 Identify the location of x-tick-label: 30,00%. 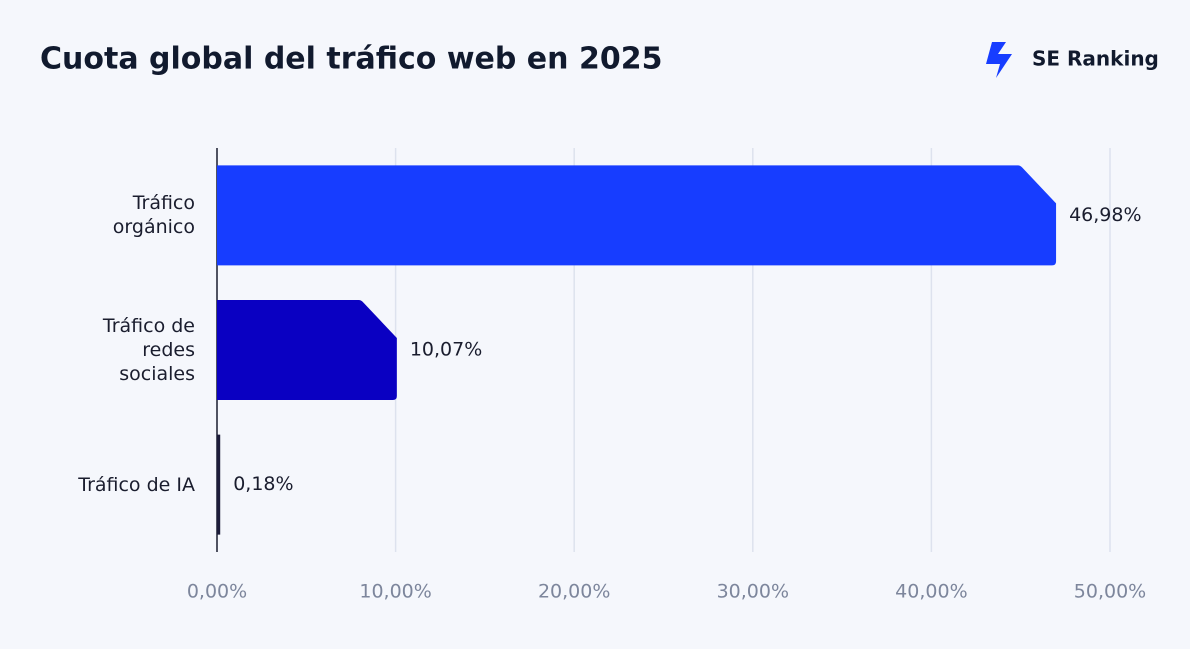
(753, 592).